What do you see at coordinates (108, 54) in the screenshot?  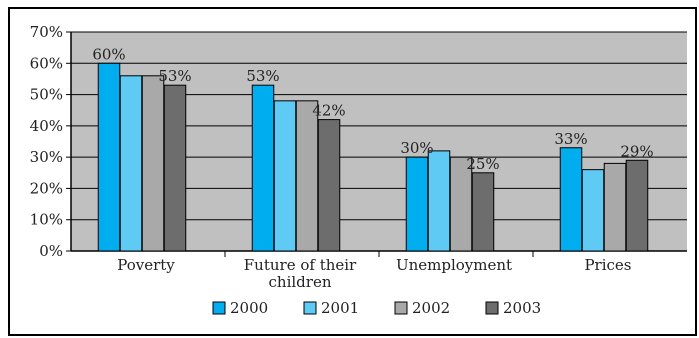 I see `data-label: 60%` at bounding box center [108, 54].